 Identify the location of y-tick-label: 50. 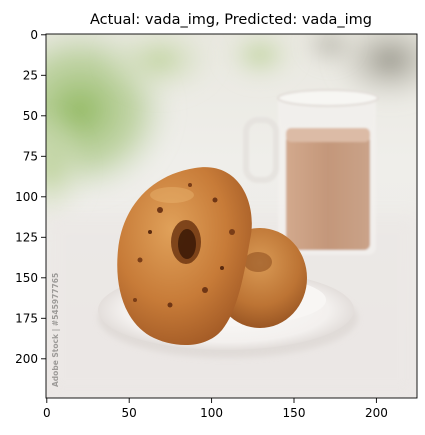
(30, 116).